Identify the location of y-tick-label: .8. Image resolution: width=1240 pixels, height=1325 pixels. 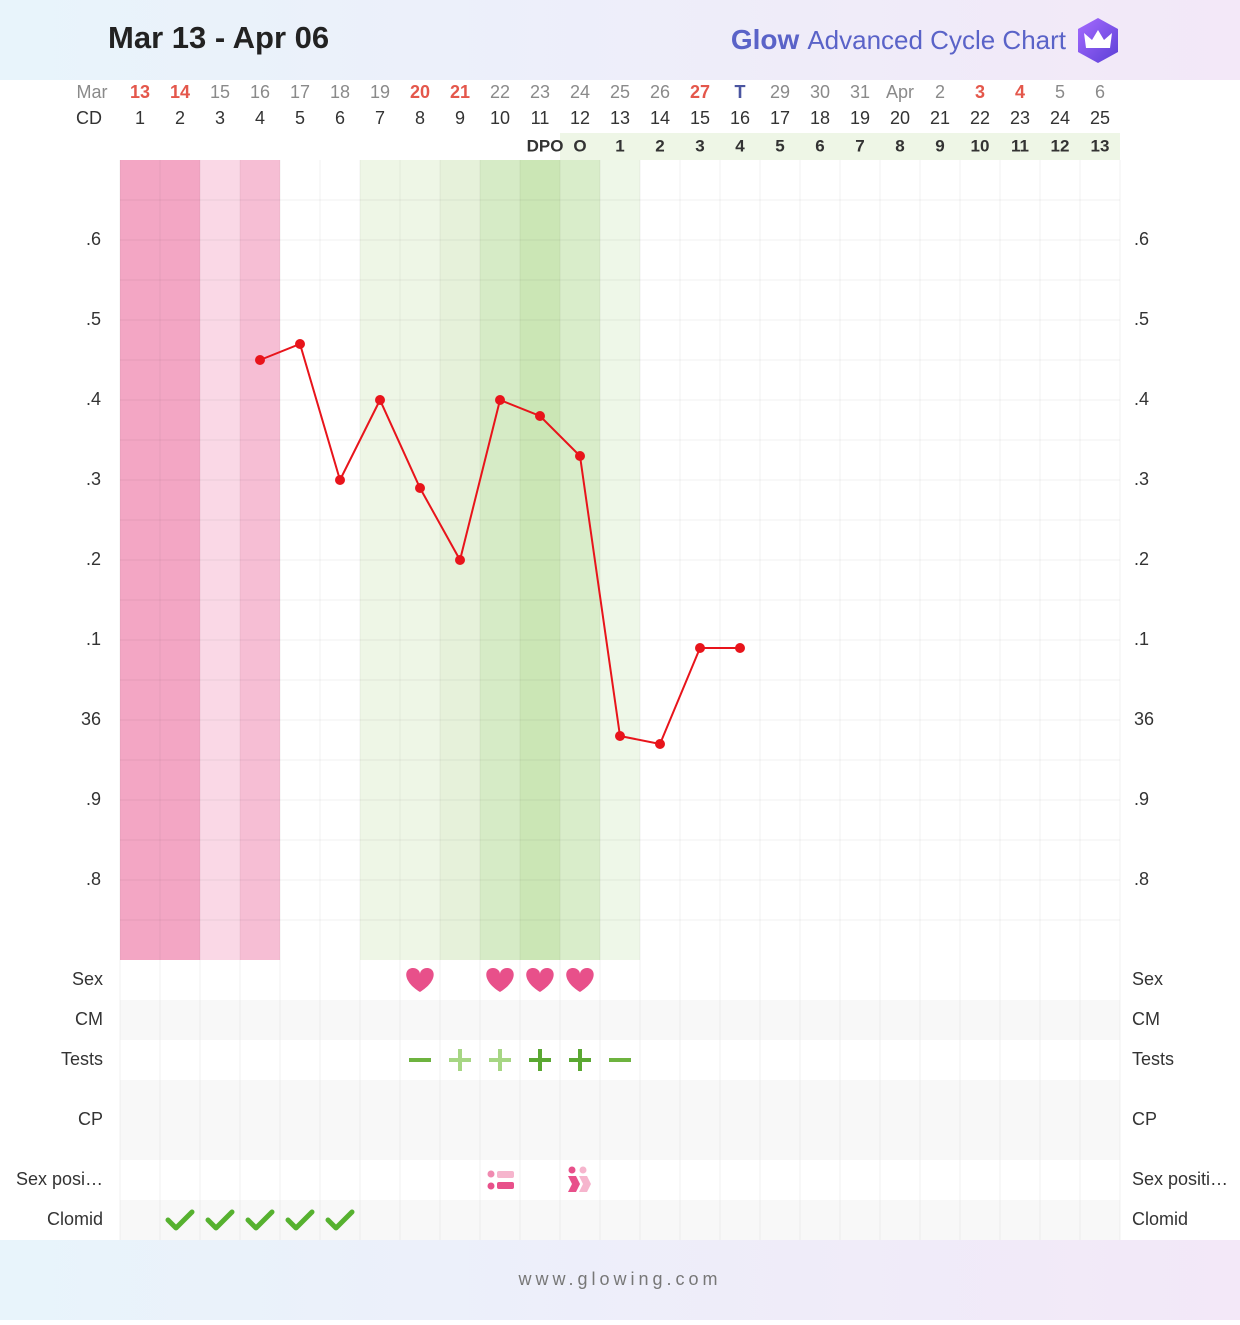
(93, 879).